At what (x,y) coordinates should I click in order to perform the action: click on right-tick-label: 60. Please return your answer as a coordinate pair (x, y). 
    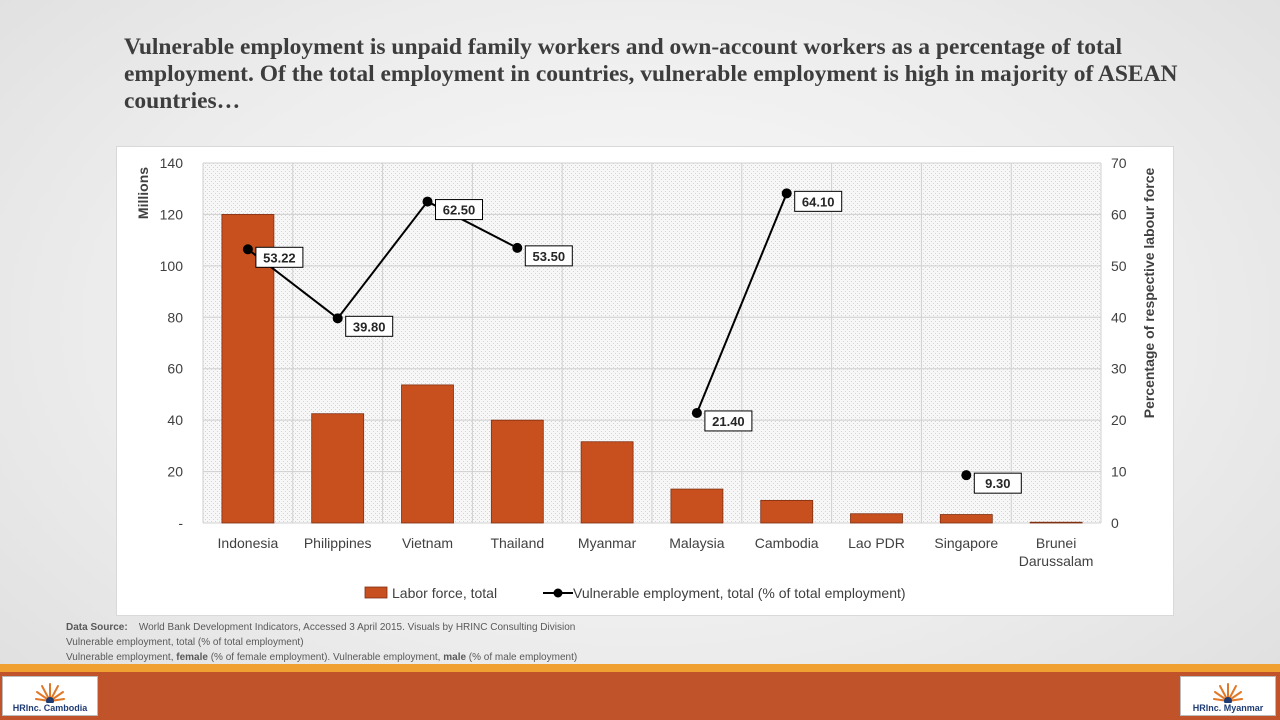
    Looking at the image, I should click on (1119, 214).